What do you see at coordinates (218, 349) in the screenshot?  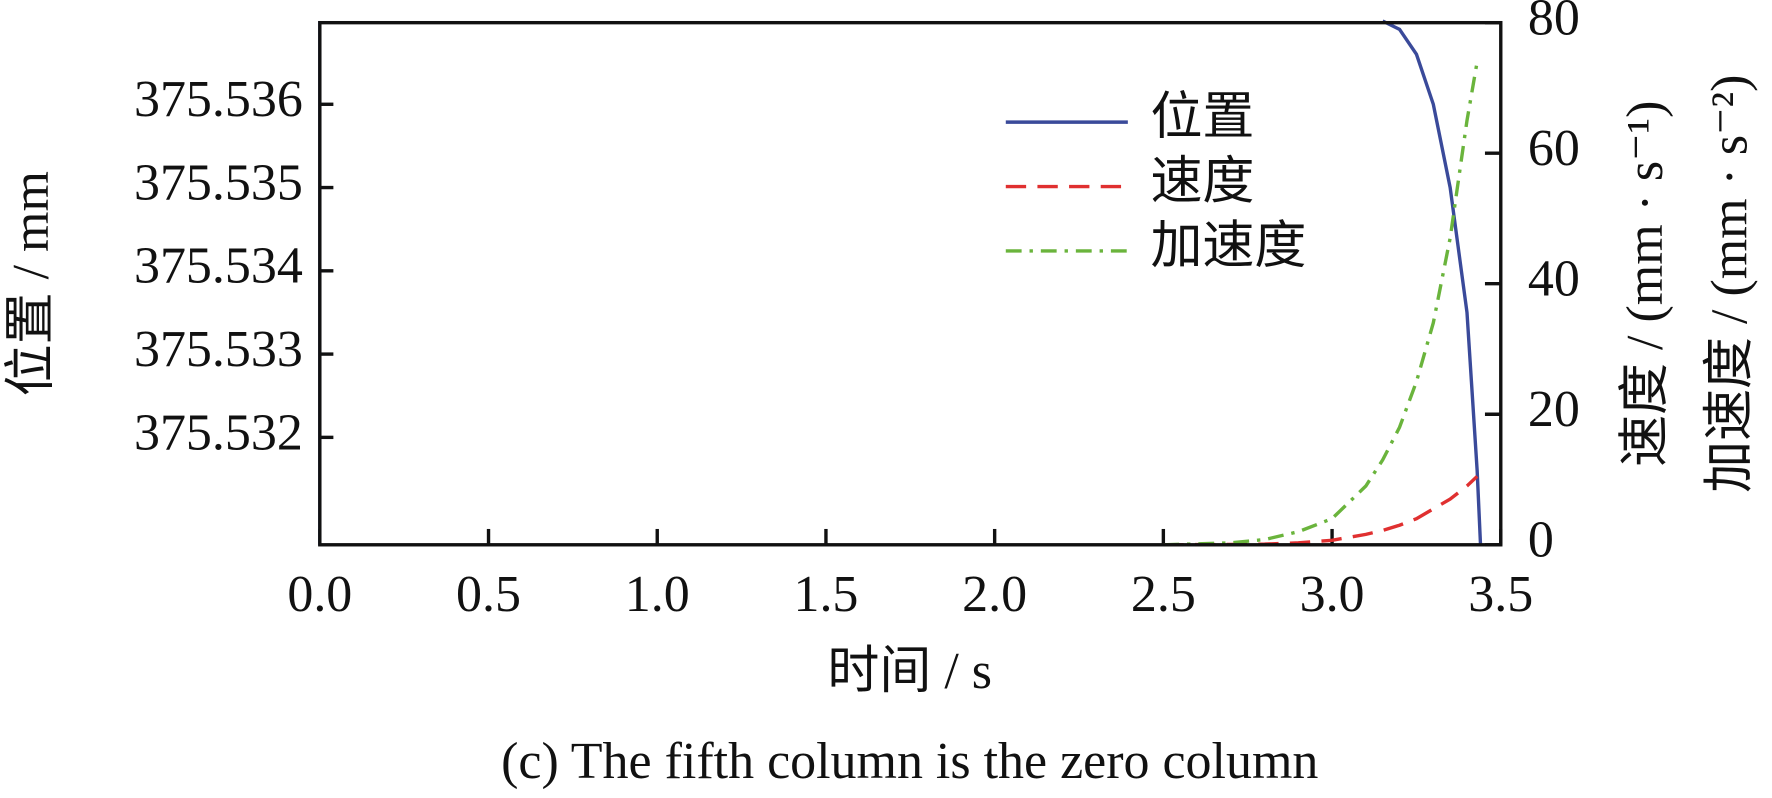 I see `y-tick-label: 375.533` at bounding box center [218, 349].